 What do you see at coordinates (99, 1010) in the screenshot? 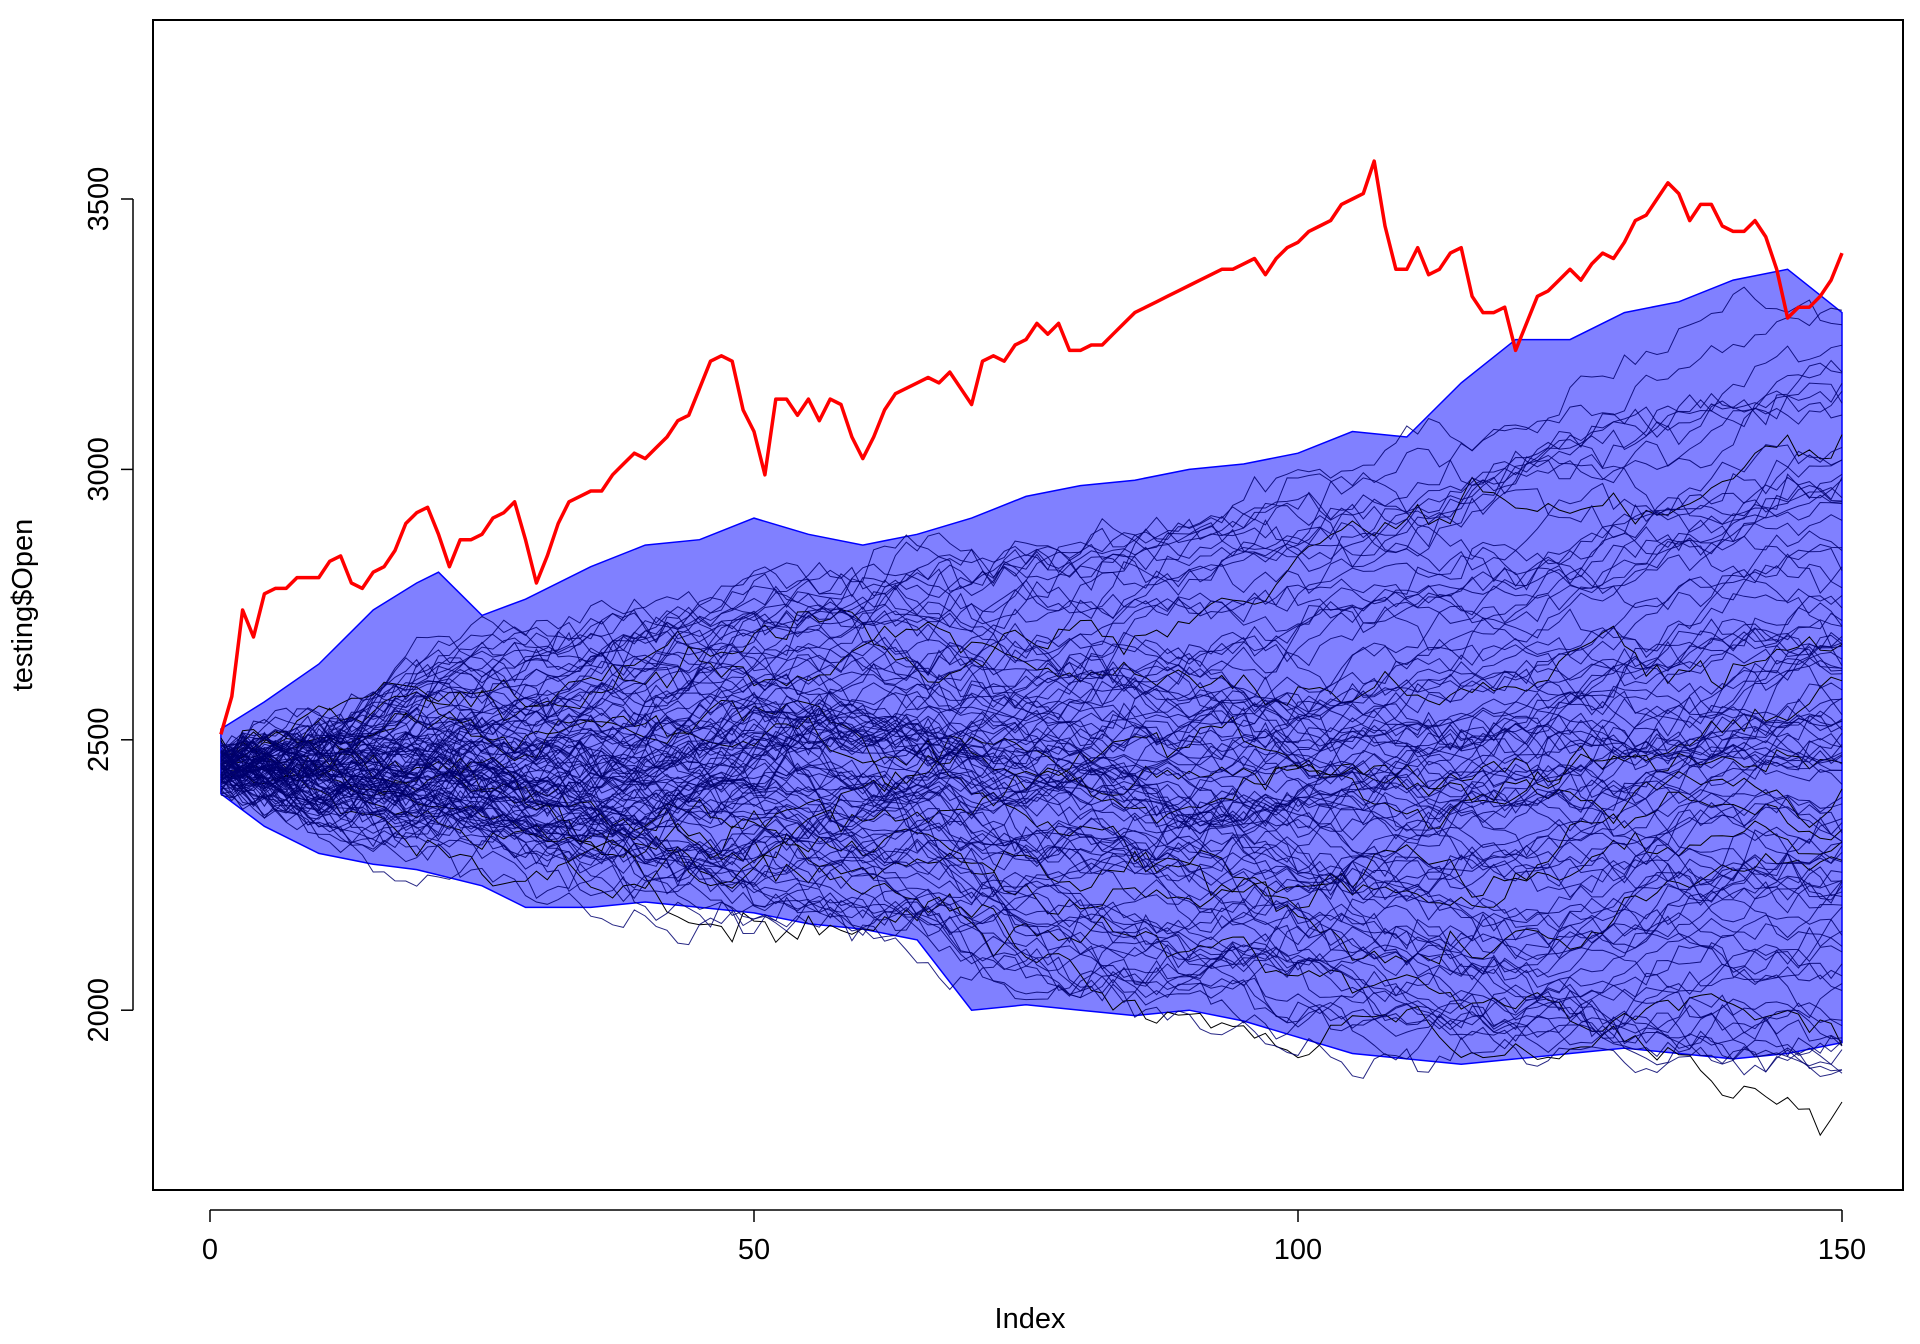
I see `y-tick-label: 2000` at bounding box center [99, 1010].